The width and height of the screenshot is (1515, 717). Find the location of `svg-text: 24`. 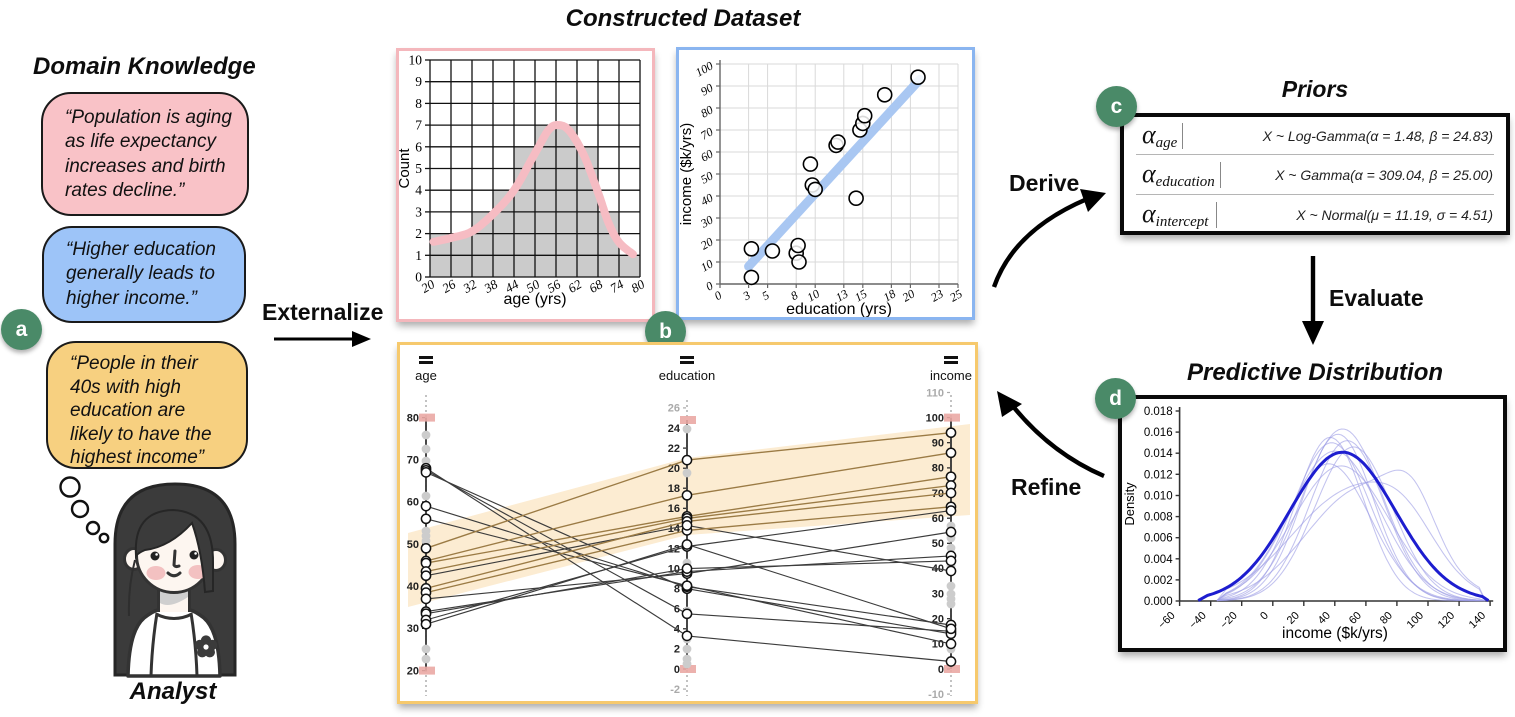

svg-text: 24 is located at coordinates (674, 429).